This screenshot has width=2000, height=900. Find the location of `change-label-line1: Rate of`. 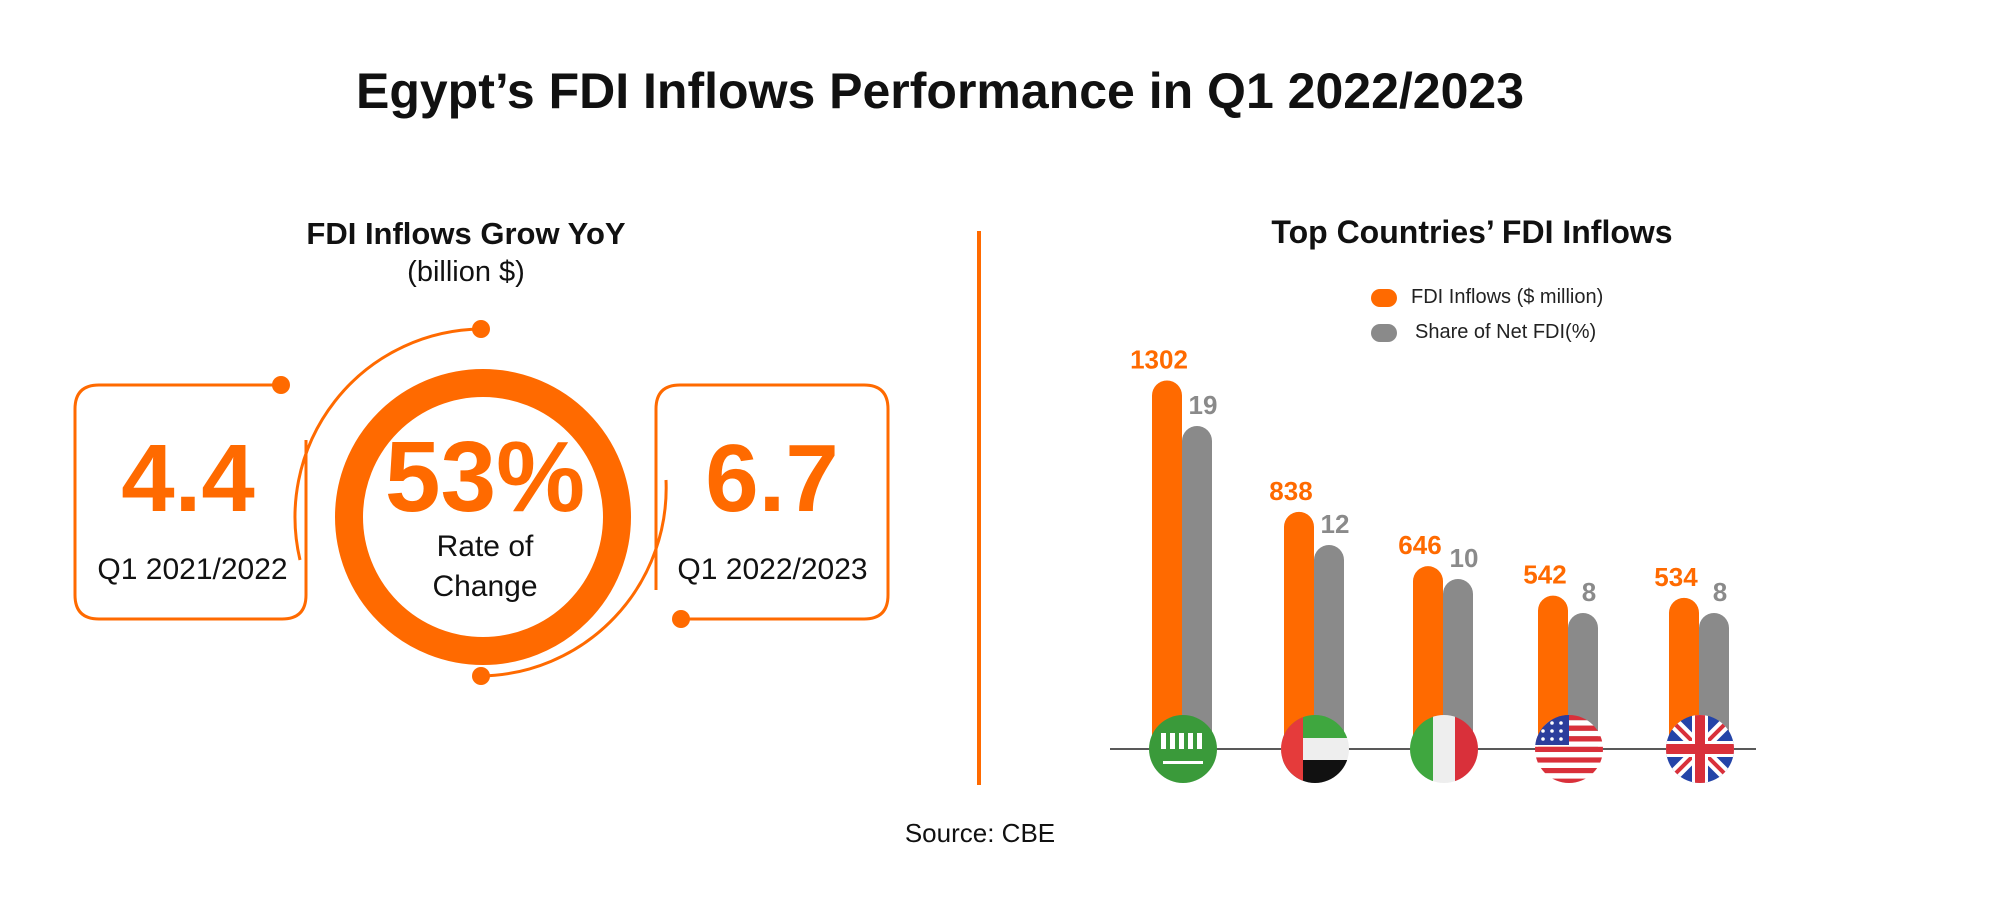

change-label-line1: Rate of is located at coordinates (485, 546).